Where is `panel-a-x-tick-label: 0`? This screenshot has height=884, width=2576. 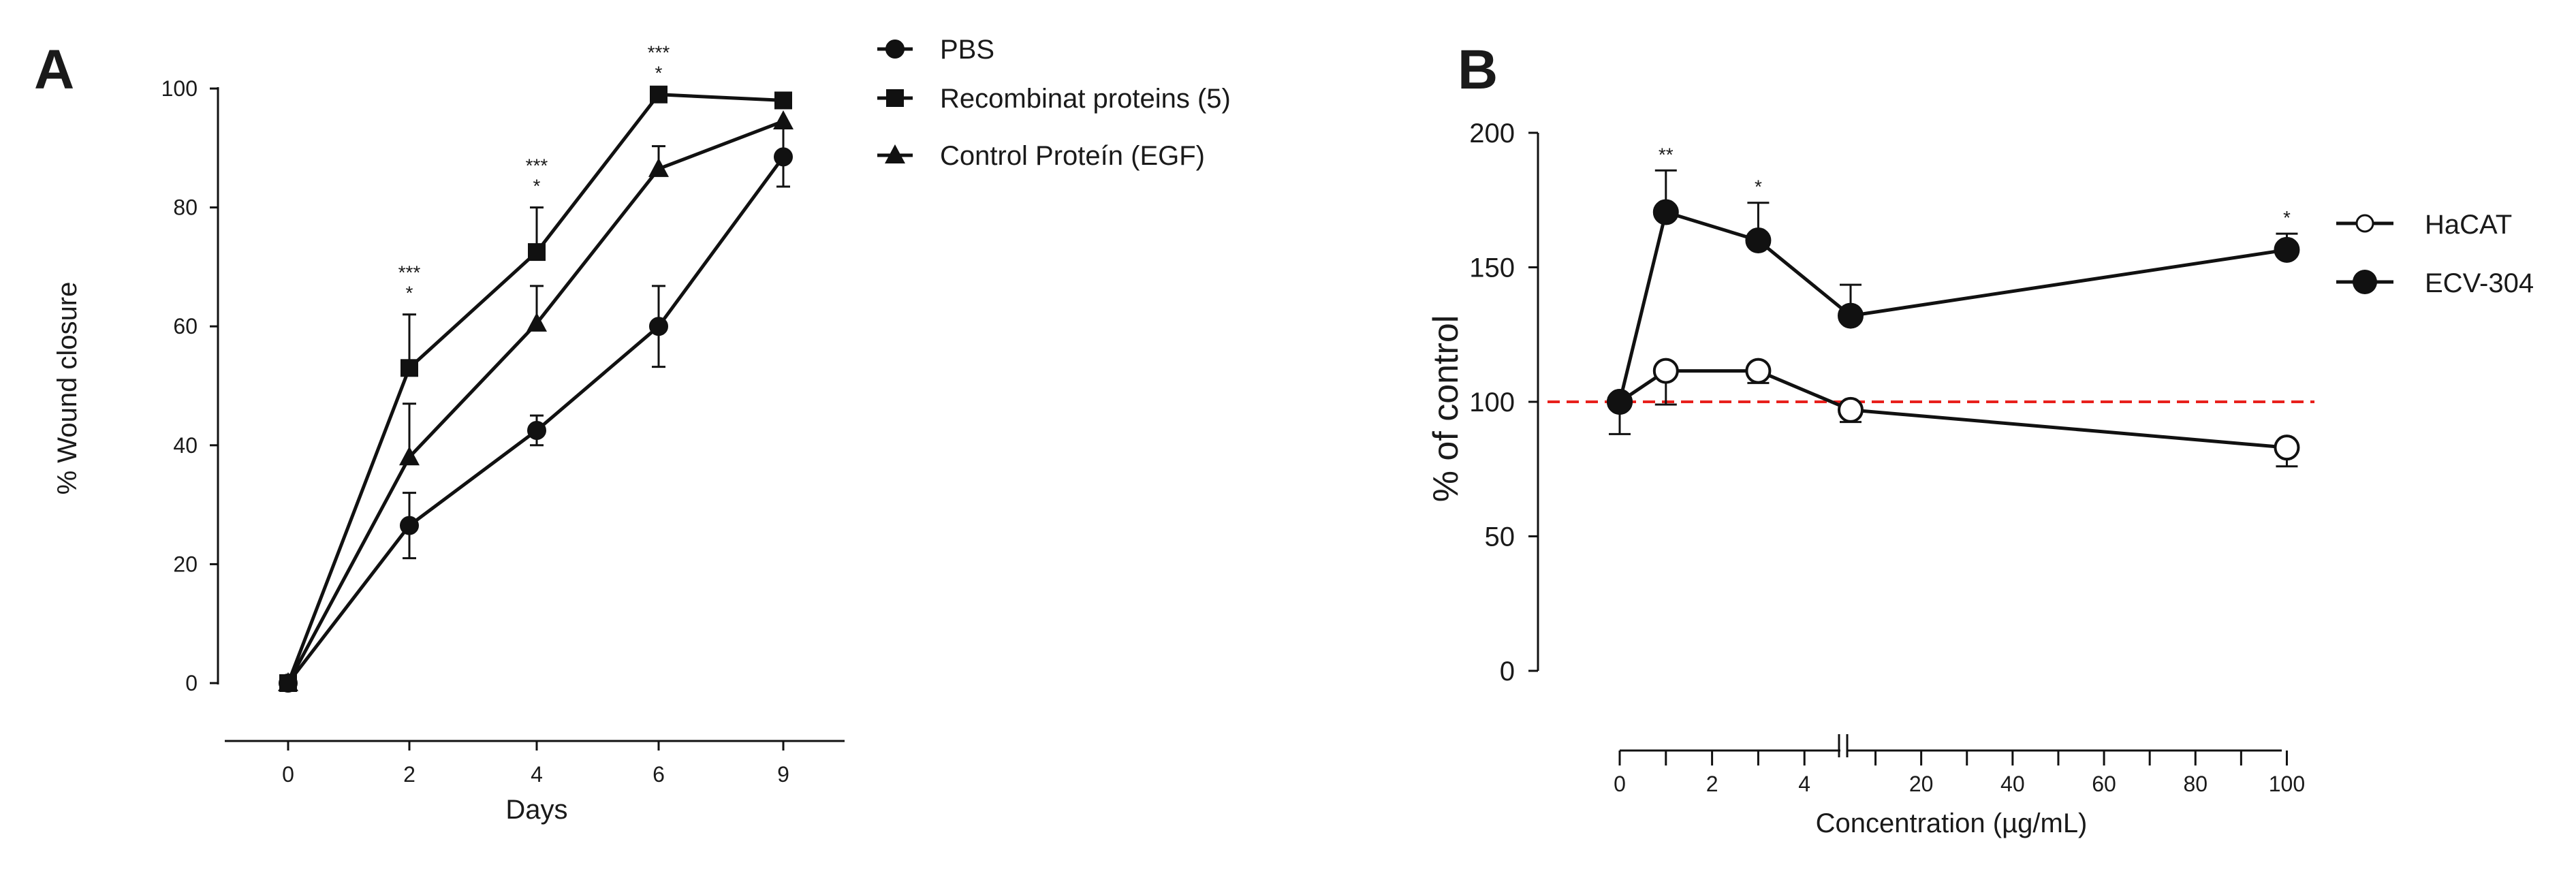
panel-a-x-tick-label: 0 is located at coordinates (288, 774).